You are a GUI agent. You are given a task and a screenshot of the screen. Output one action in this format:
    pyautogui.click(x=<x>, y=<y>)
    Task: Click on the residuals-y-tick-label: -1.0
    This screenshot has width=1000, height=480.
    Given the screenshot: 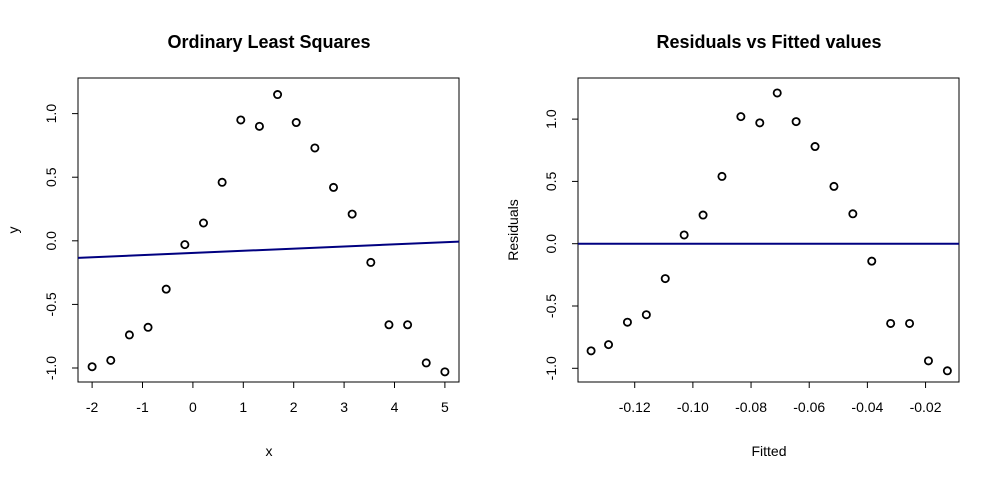 What is the action you would take?
    pyautogui.click(x=551, y=368)
    